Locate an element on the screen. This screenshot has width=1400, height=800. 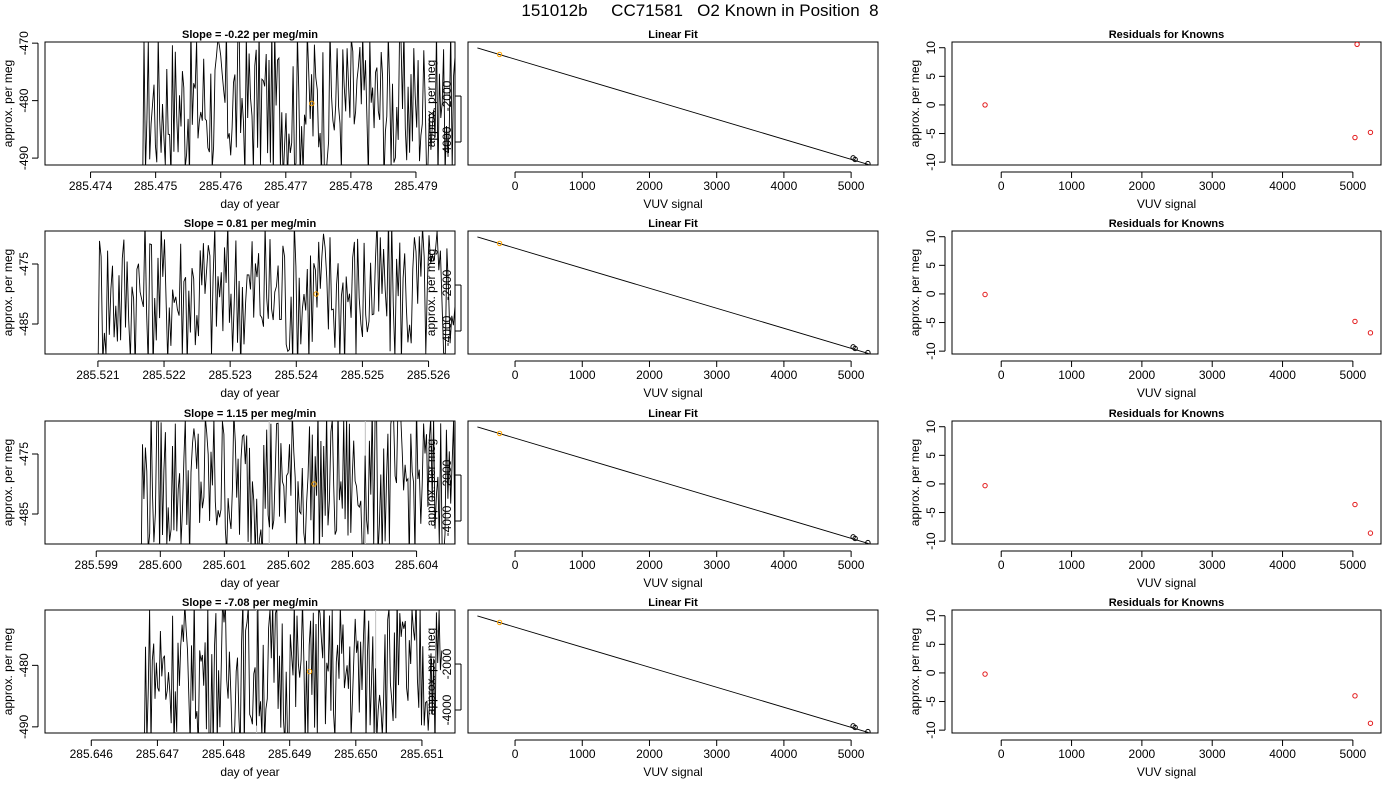
x-tick-label: 285.478 is located at coordinates (351, 186).